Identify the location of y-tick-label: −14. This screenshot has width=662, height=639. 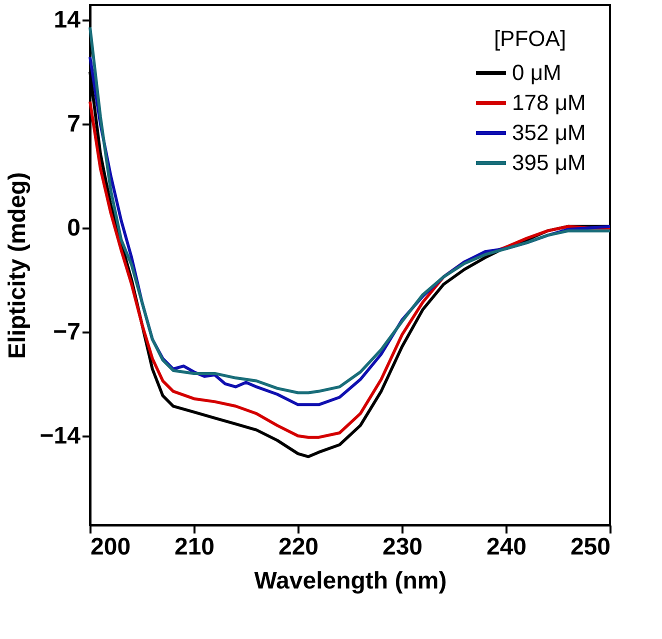
(61, 436).